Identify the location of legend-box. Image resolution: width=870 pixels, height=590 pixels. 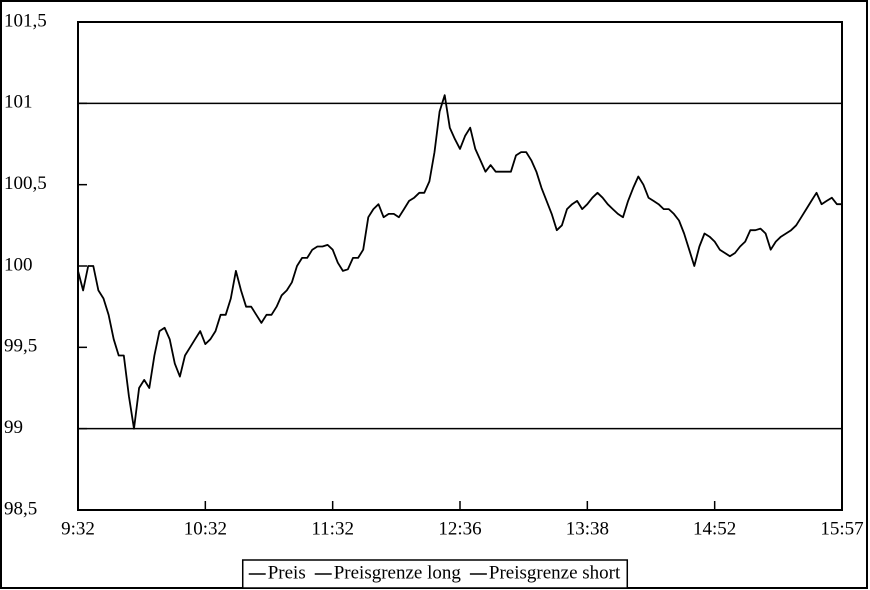
(435, 574).